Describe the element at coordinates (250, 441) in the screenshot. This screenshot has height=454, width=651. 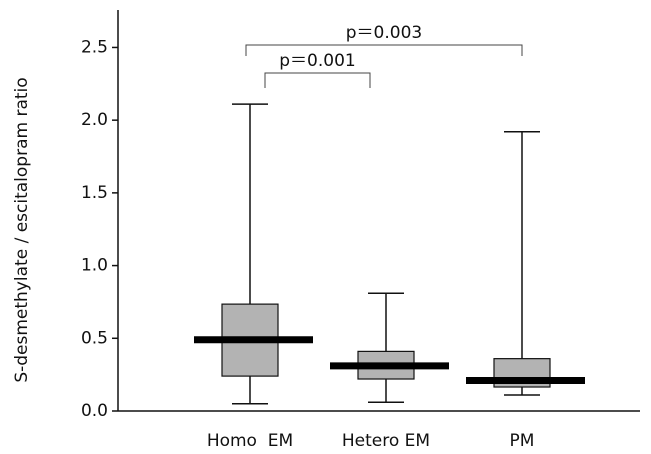
I see `x-tick-label: Homo EM` at that location.